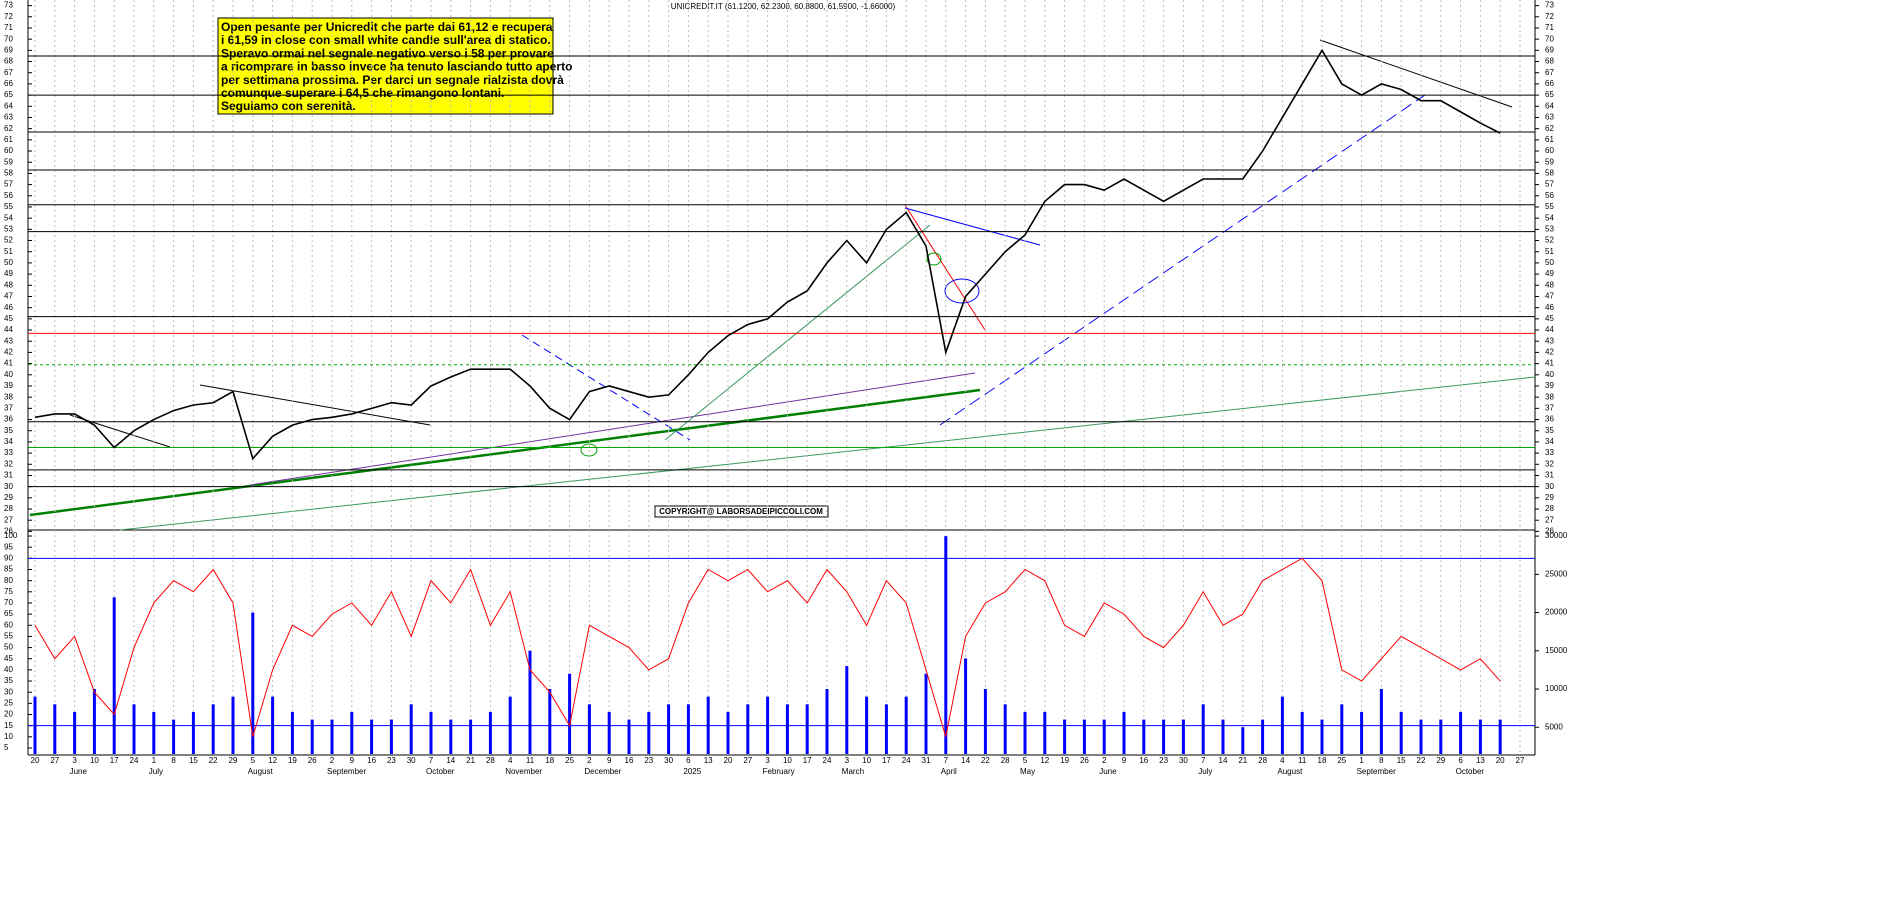  What do you see at coordinates (8, 128) in the screenshot?
I see `y-tick-label: 62` at bounding box center [8, 128].